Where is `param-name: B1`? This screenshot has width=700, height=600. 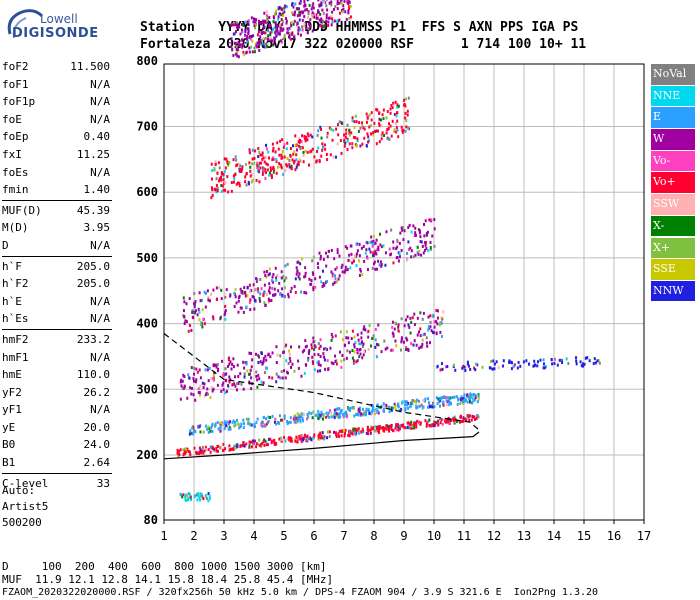 param-name: B1 is located at coordinates (9, 463).